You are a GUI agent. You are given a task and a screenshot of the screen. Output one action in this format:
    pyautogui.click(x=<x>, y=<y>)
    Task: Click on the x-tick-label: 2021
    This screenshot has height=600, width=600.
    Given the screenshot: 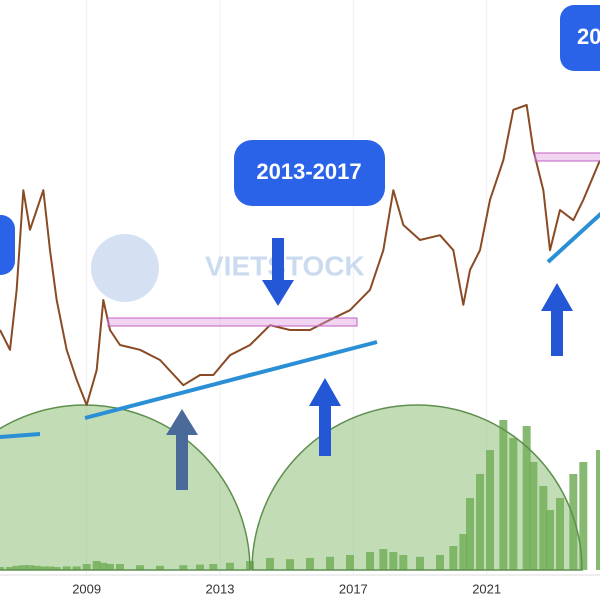 What is the action you would take?
    pyautogui.click(x=486, y=588)
    